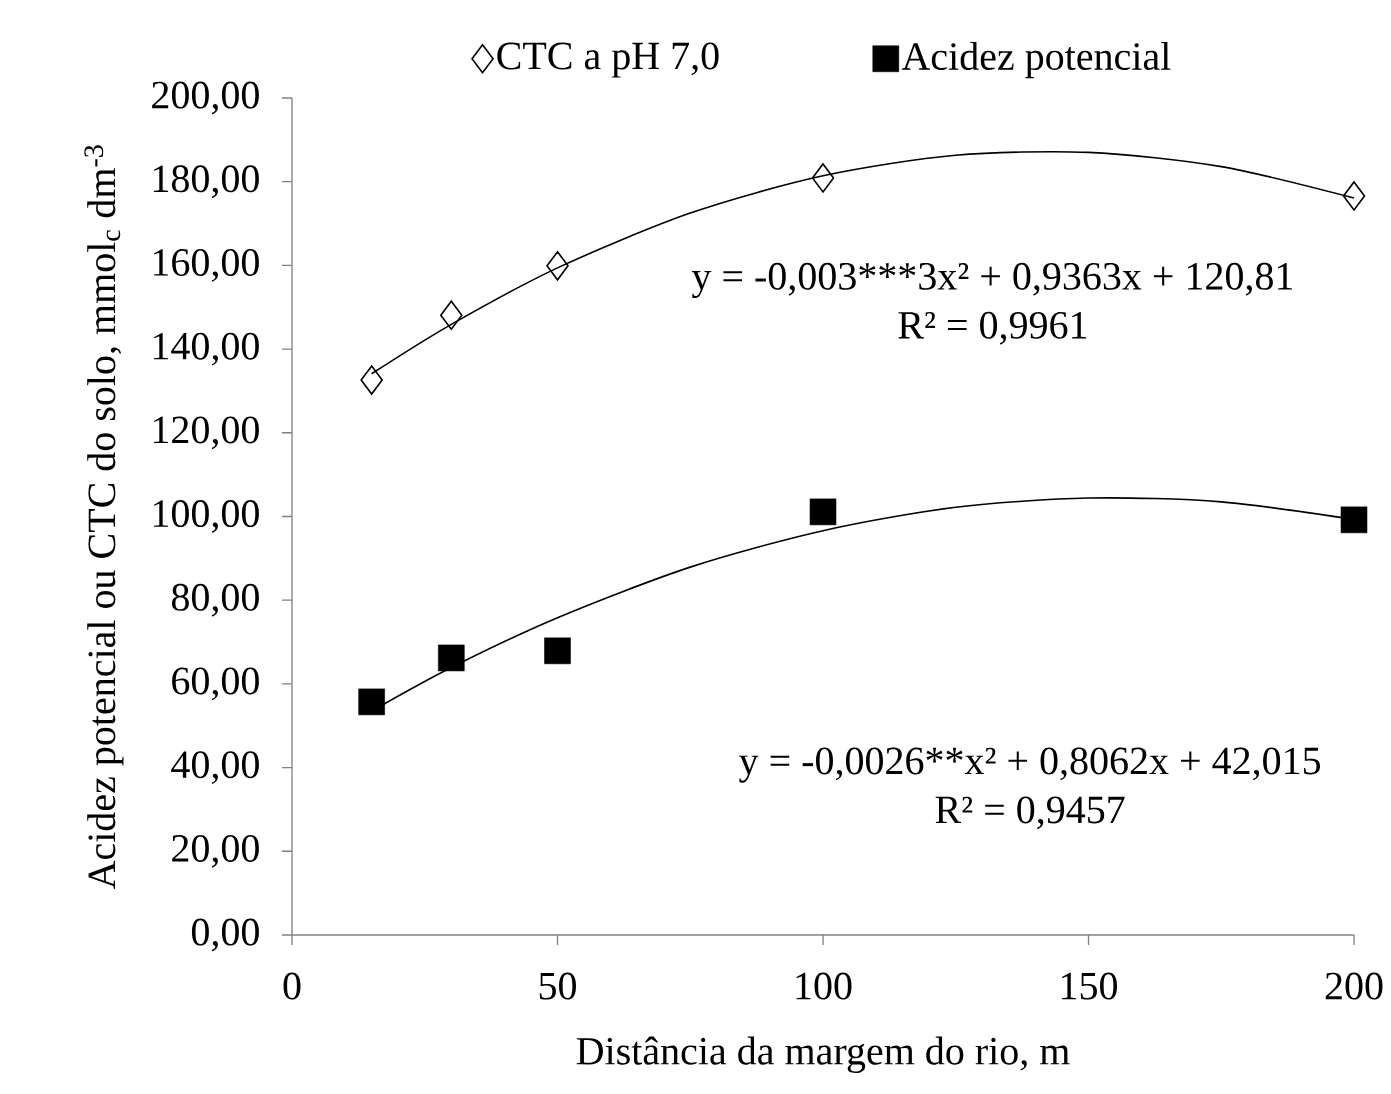  I want to click on y-tick-label: 200,00, so click(205, 98).